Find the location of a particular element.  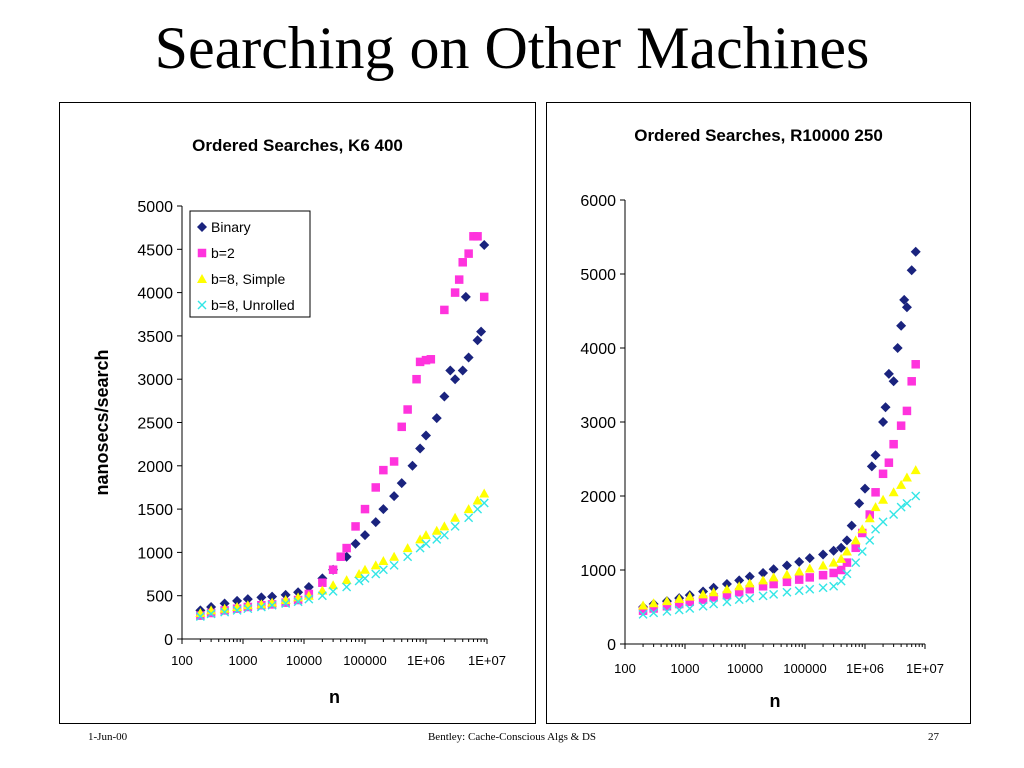

y-tick-label: 1500 is located at coordinates (155, 510).